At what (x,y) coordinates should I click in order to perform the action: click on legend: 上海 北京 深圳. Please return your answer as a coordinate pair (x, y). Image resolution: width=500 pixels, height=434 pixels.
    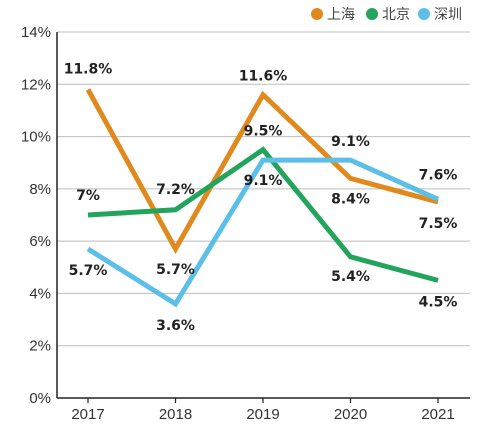
    Looking at the image, I should click on (386, 15).